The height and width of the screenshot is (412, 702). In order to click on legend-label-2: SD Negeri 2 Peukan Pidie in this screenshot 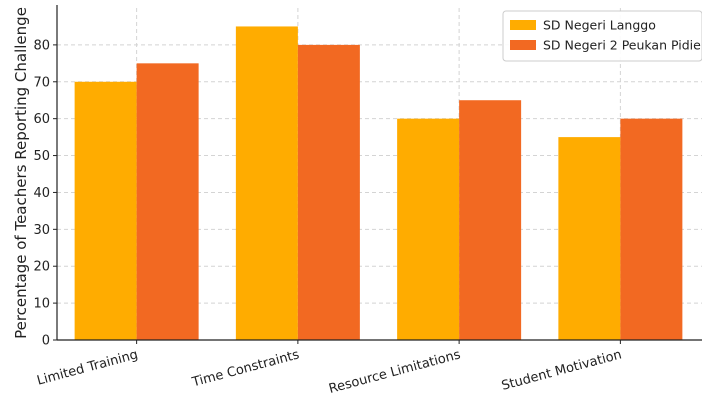, I will do `click(622, 45)`.